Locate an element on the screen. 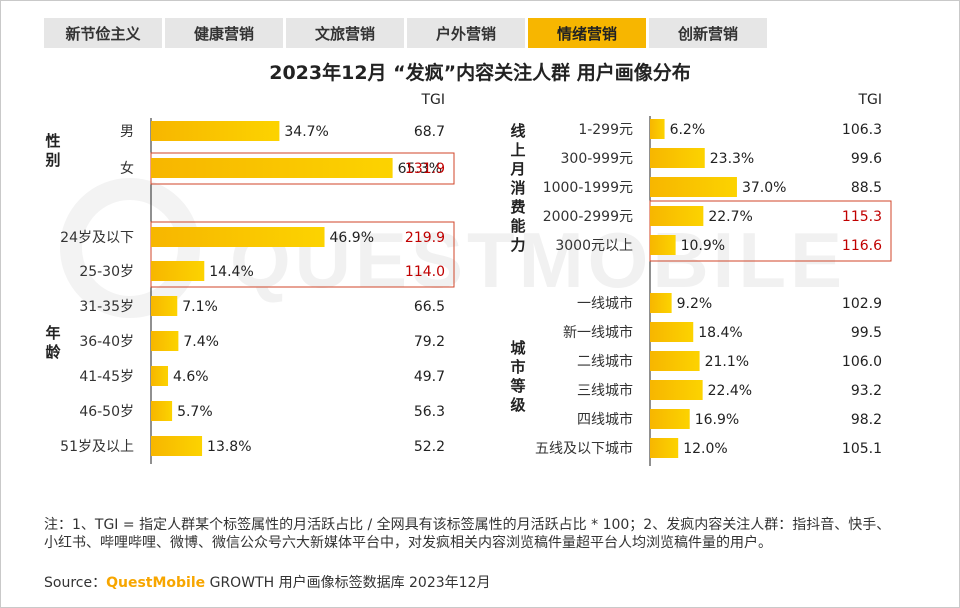  category-label: 女 is located at coordinates (127, 168).